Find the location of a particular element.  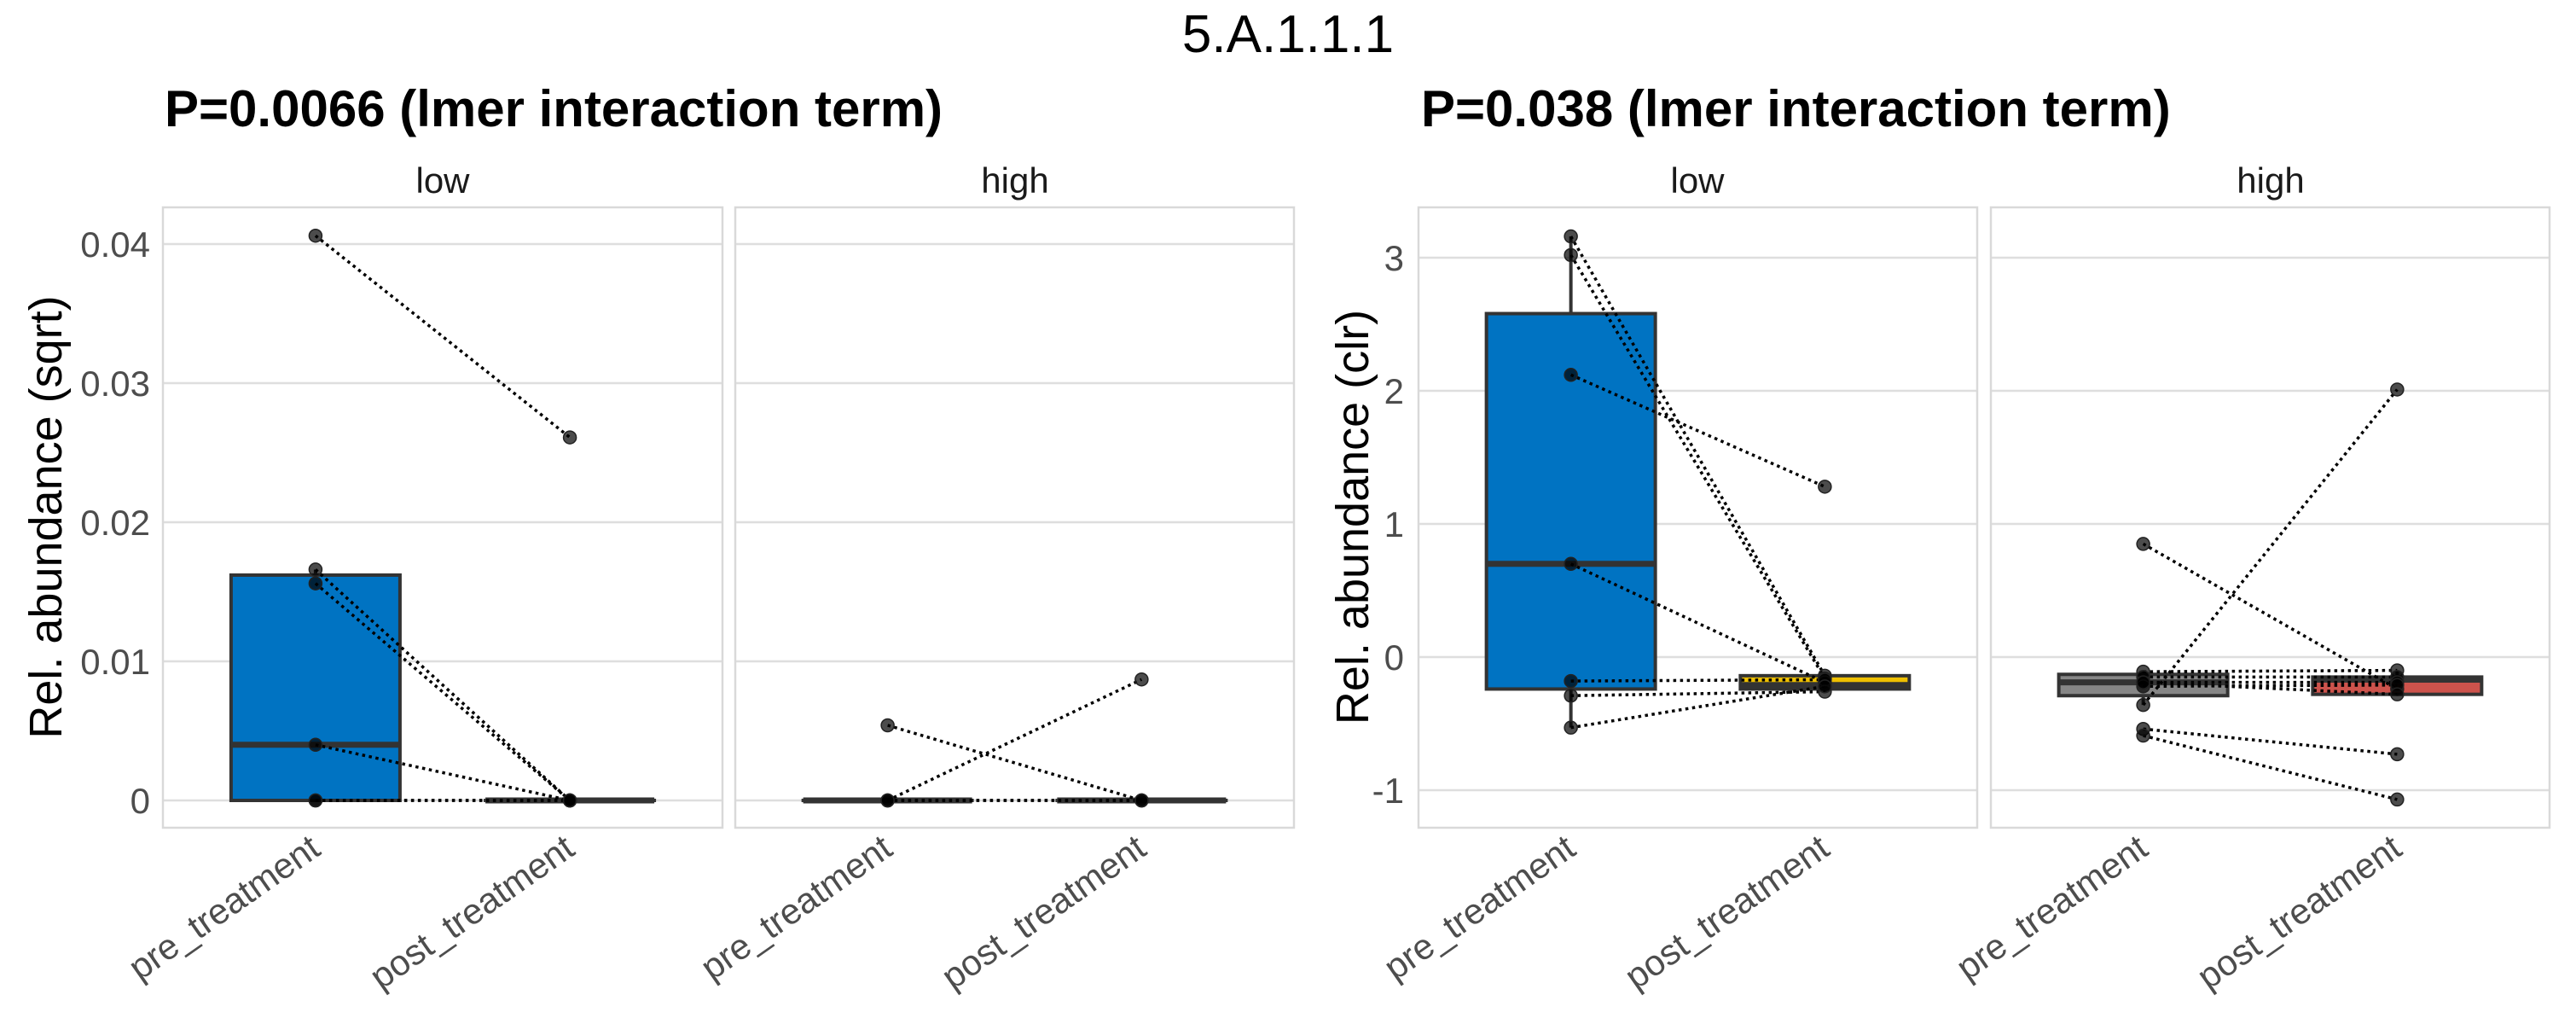

y-tick-label: 0.02 is located at coordinates (115, 523).